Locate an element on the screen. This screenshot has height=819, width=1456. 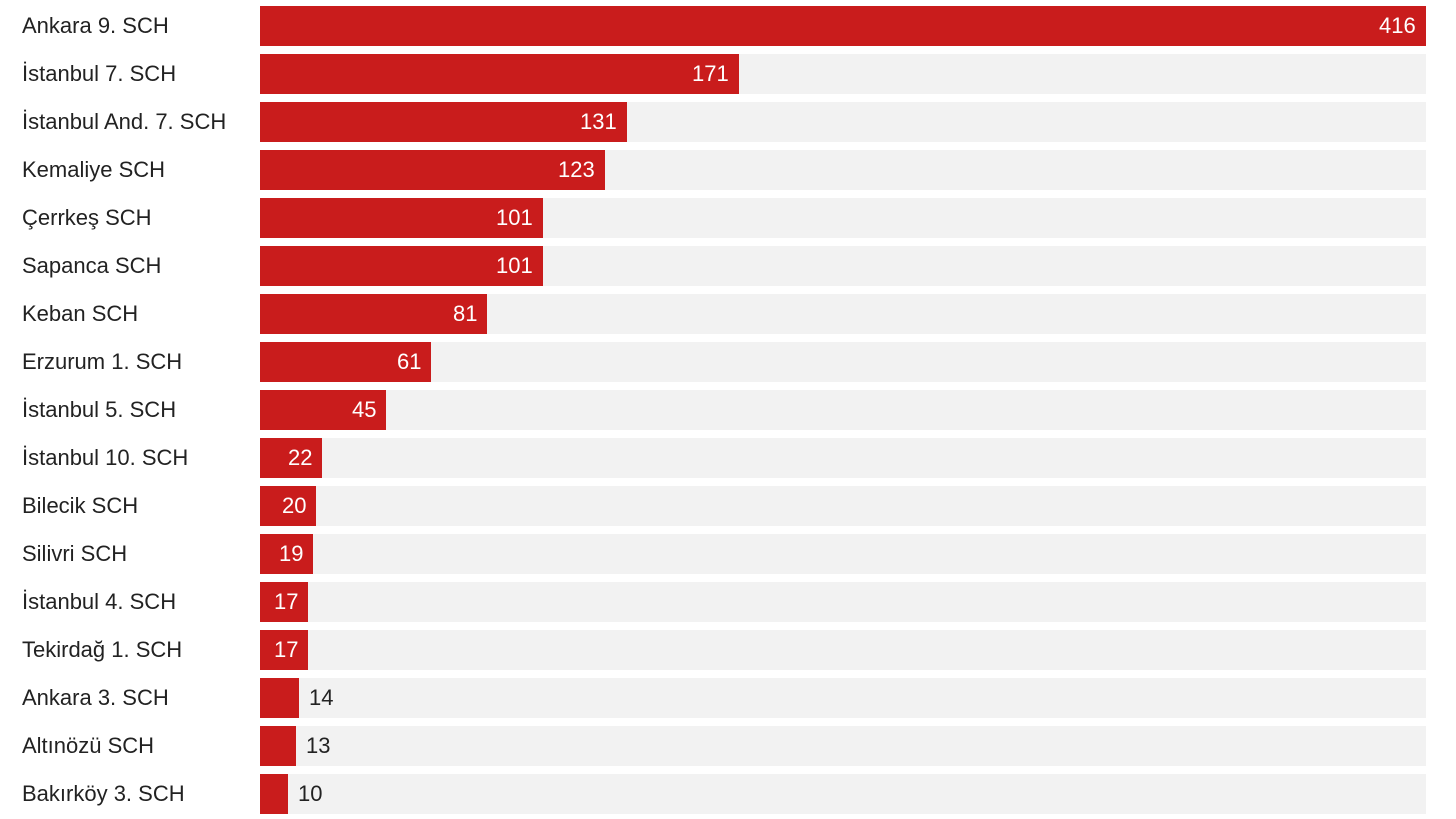
bar-row: Altınözü SCH 13 is located at coordinates (728, 746).